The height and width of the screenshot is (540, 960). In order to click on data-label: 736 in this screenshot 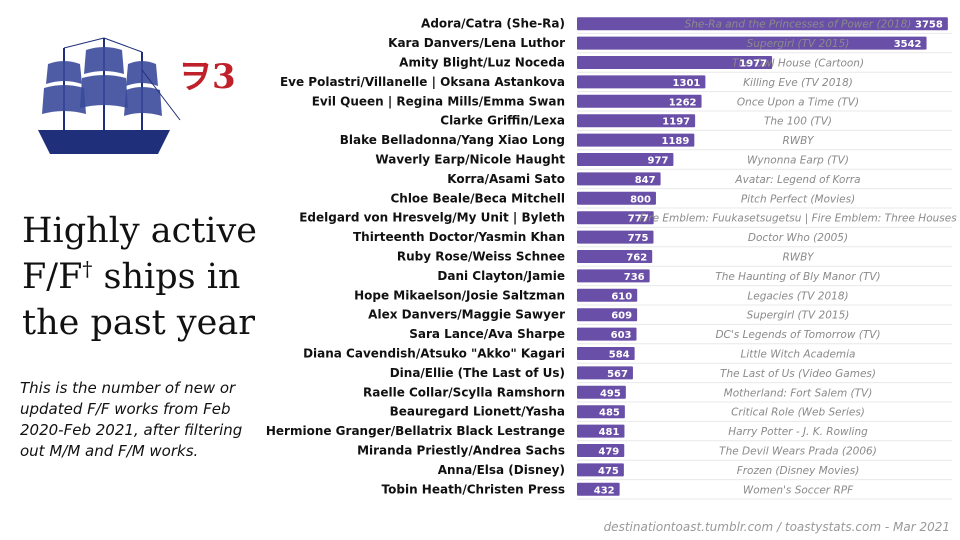, I will do `click(634, 277)`.